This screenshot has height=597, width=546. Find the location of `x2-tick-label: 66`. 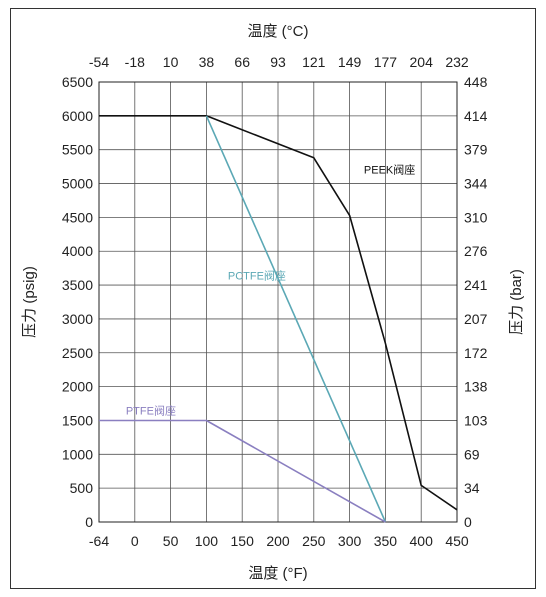

x2-tick-label: 66 is located at coordinates (242, 62).